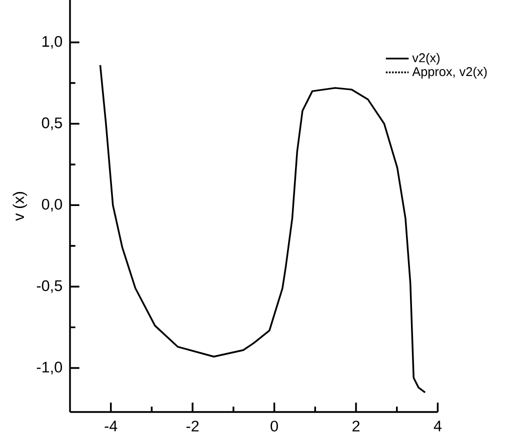  I want to click on x-tick-label: -2, so click(192, 426).